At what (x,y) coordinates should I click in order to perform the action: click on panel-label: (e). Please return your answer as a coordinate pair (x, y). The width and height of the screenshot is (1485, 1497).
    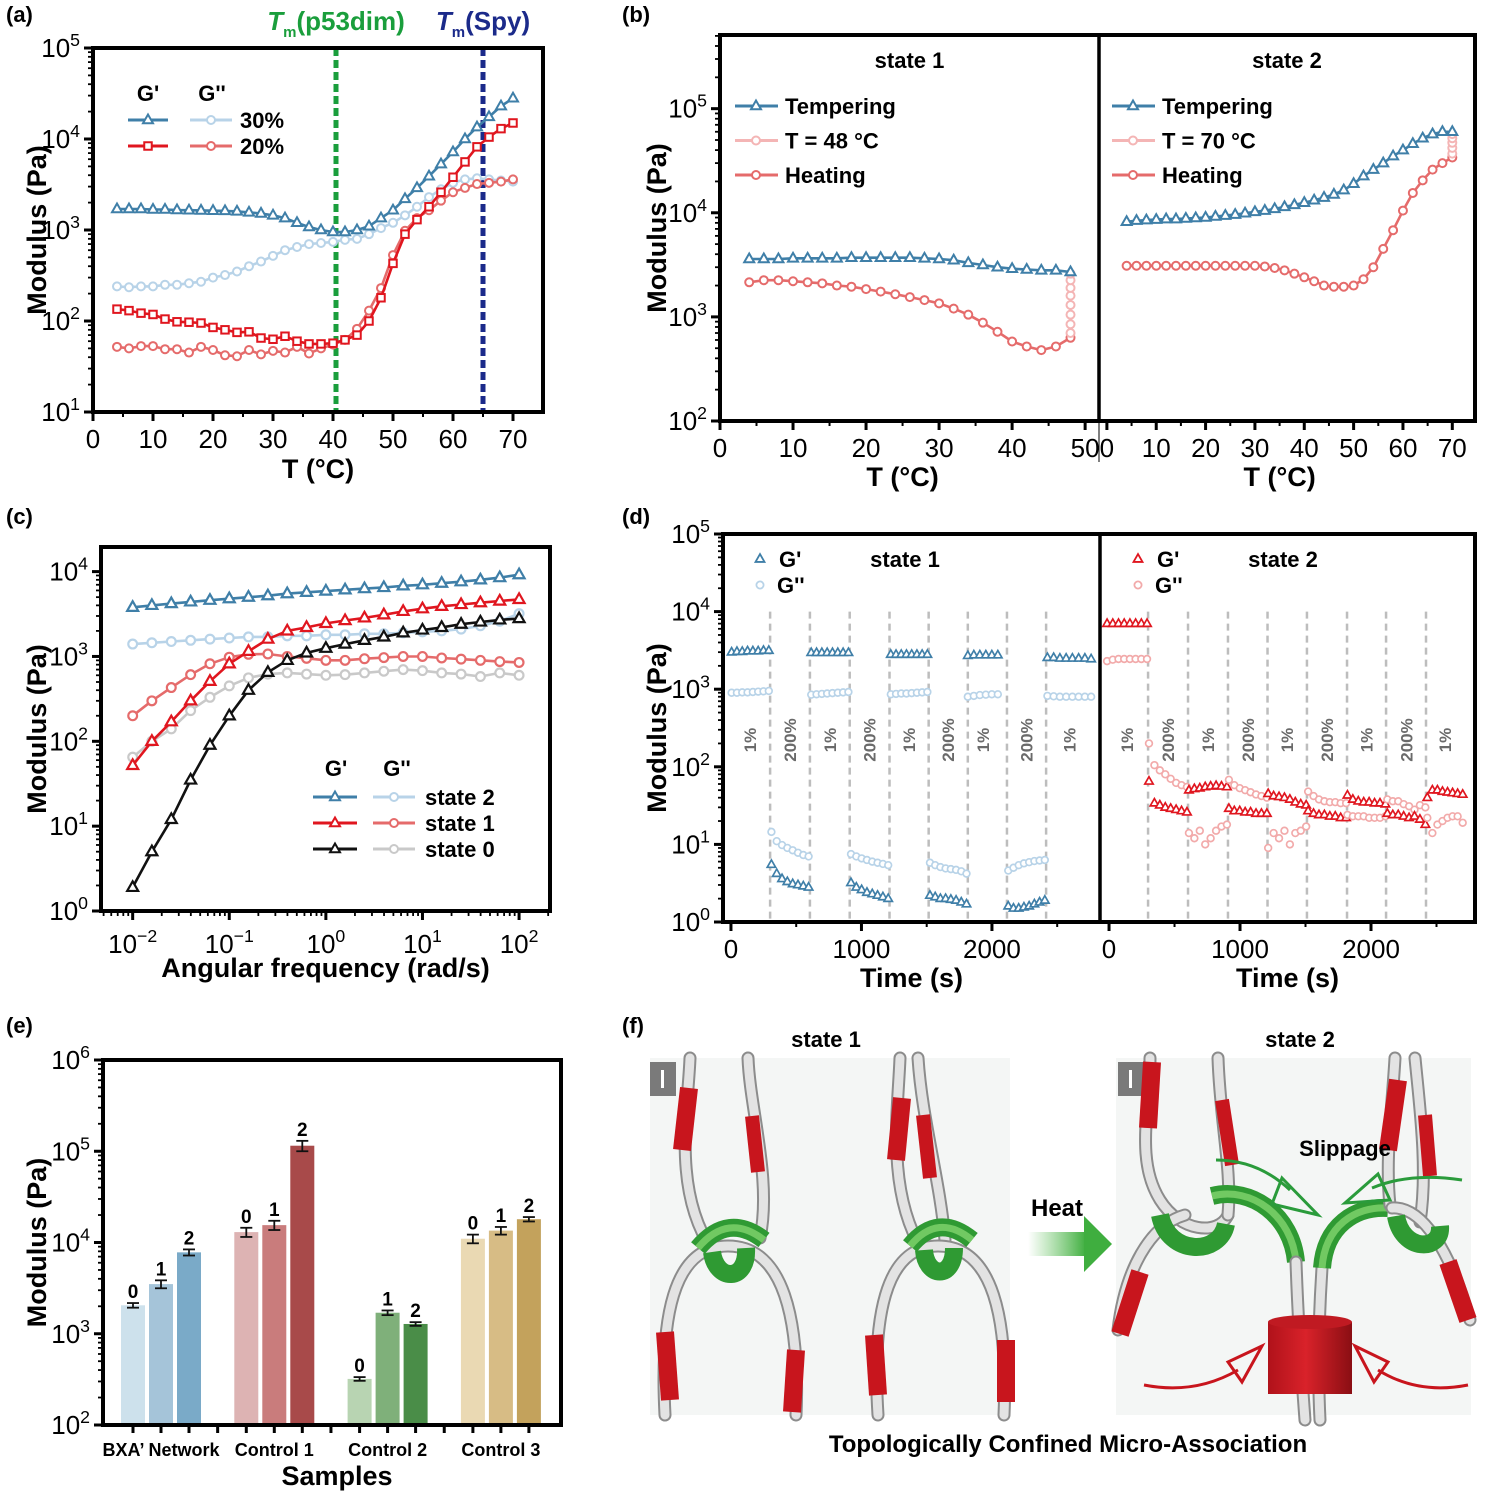
    Looking at the image, I should click on (19, 1025).